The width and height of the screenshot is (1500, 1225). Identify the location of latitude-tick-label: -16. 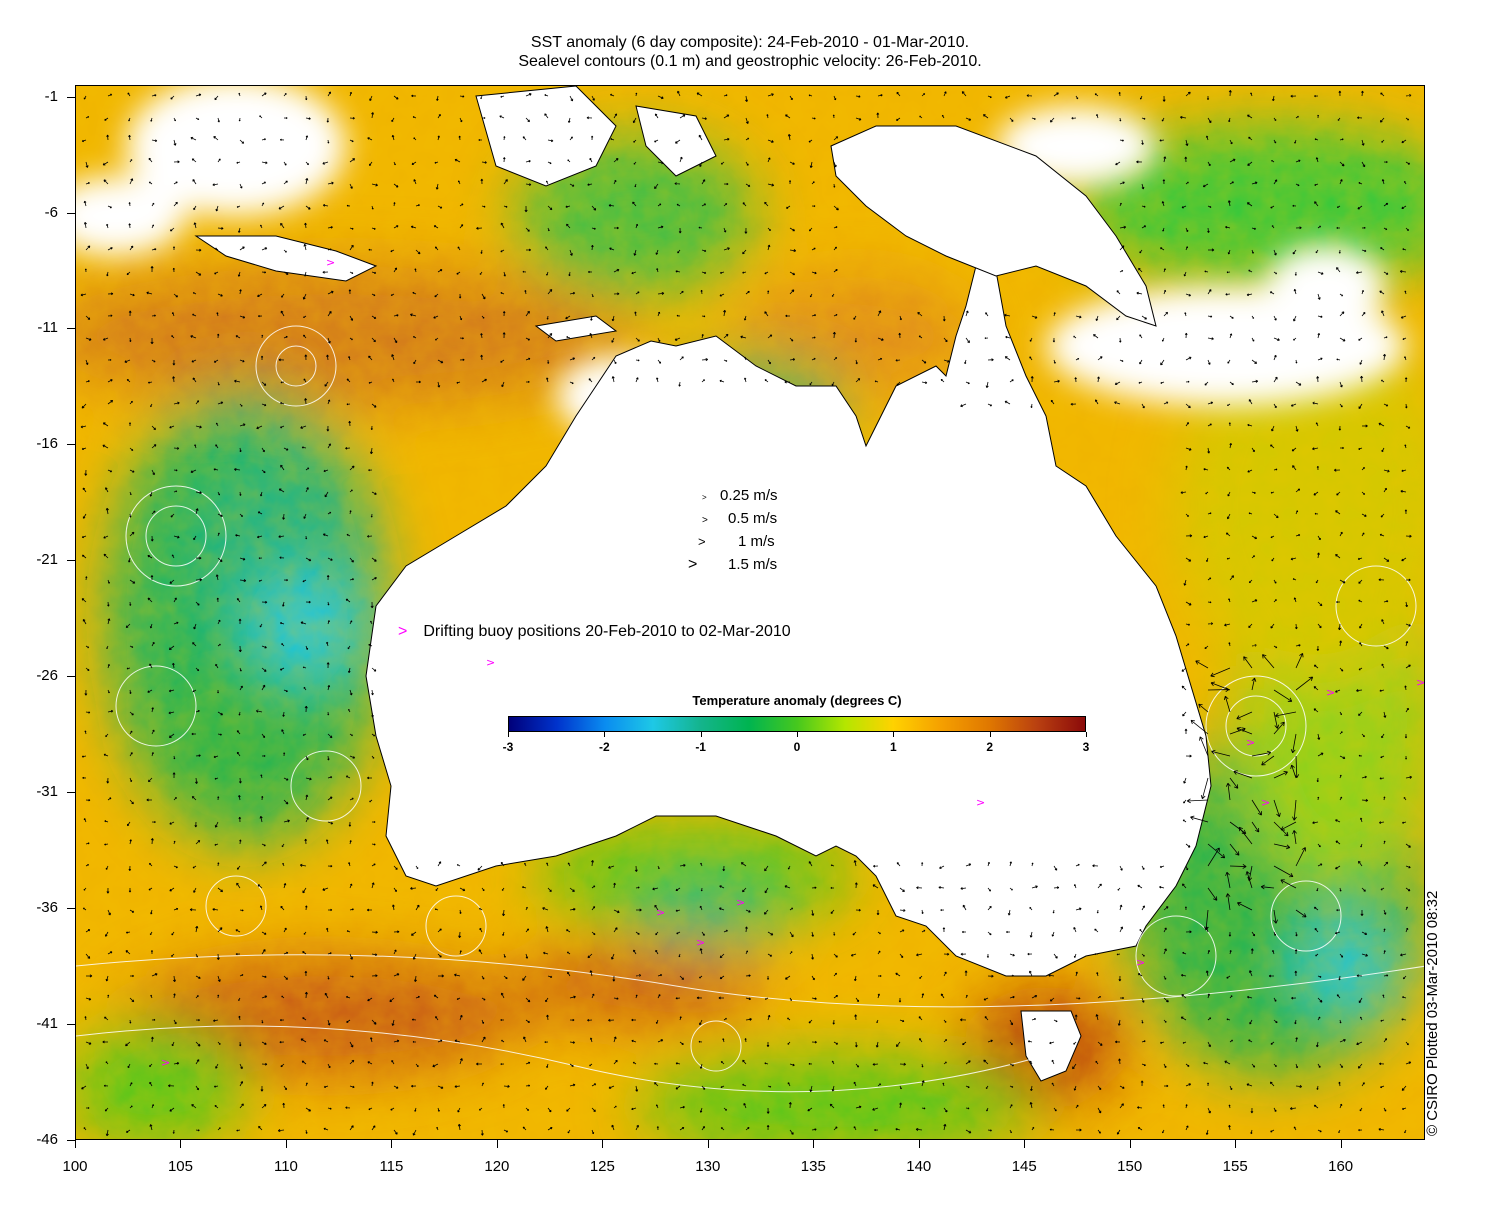
(47, 444).